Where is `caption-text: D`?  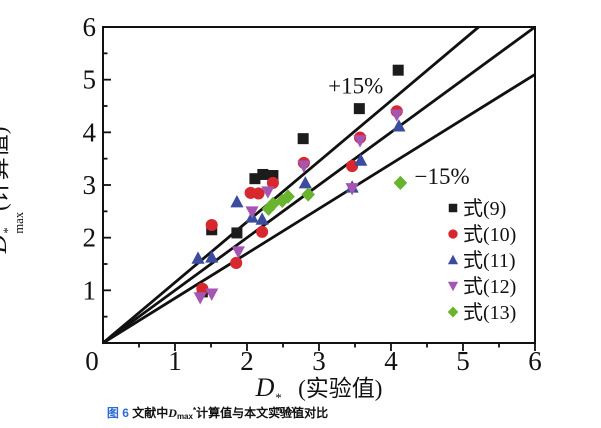 caption-text: D is located at coordinates (172, 413).